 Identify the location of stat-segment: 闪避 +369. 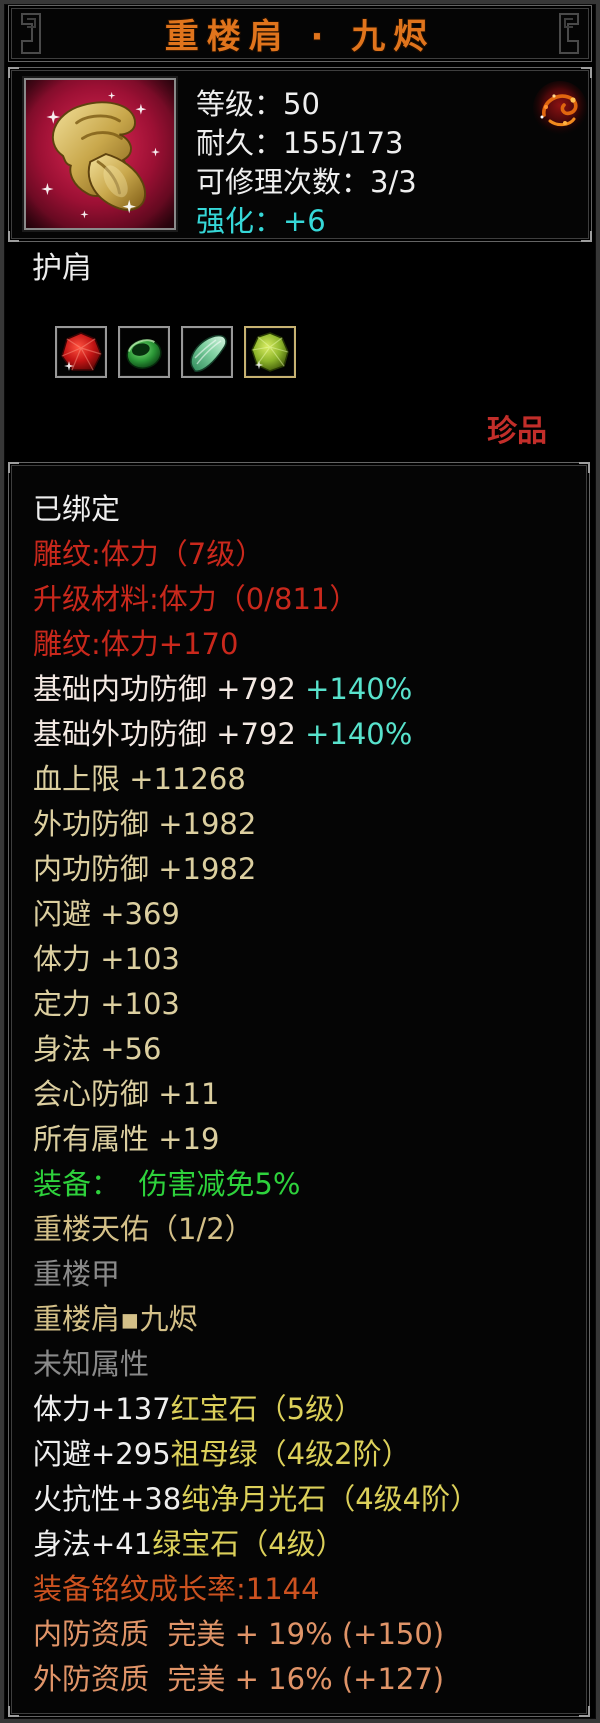
(106, 914).